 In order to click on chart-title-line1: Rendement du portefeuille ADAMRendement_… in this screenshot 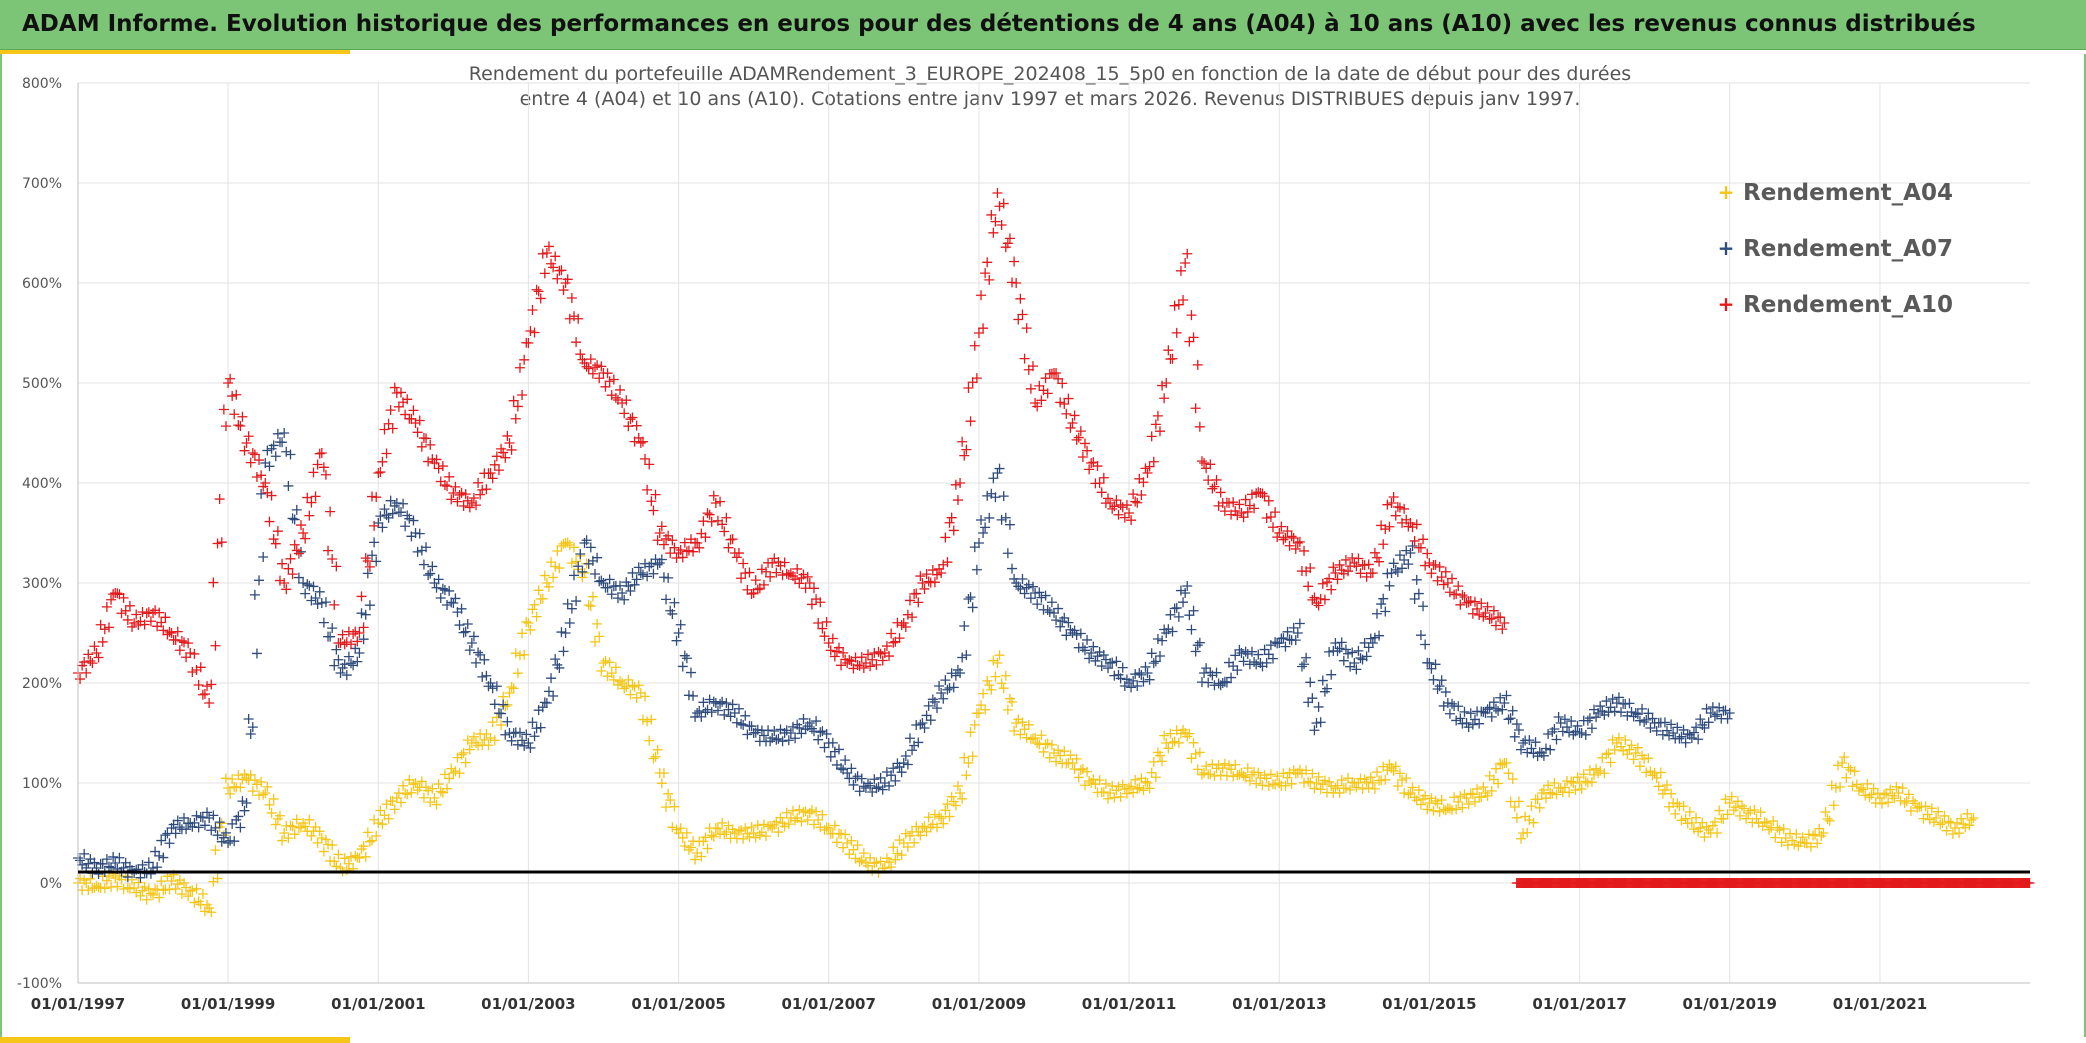, I will do `click(1050, 74)`.